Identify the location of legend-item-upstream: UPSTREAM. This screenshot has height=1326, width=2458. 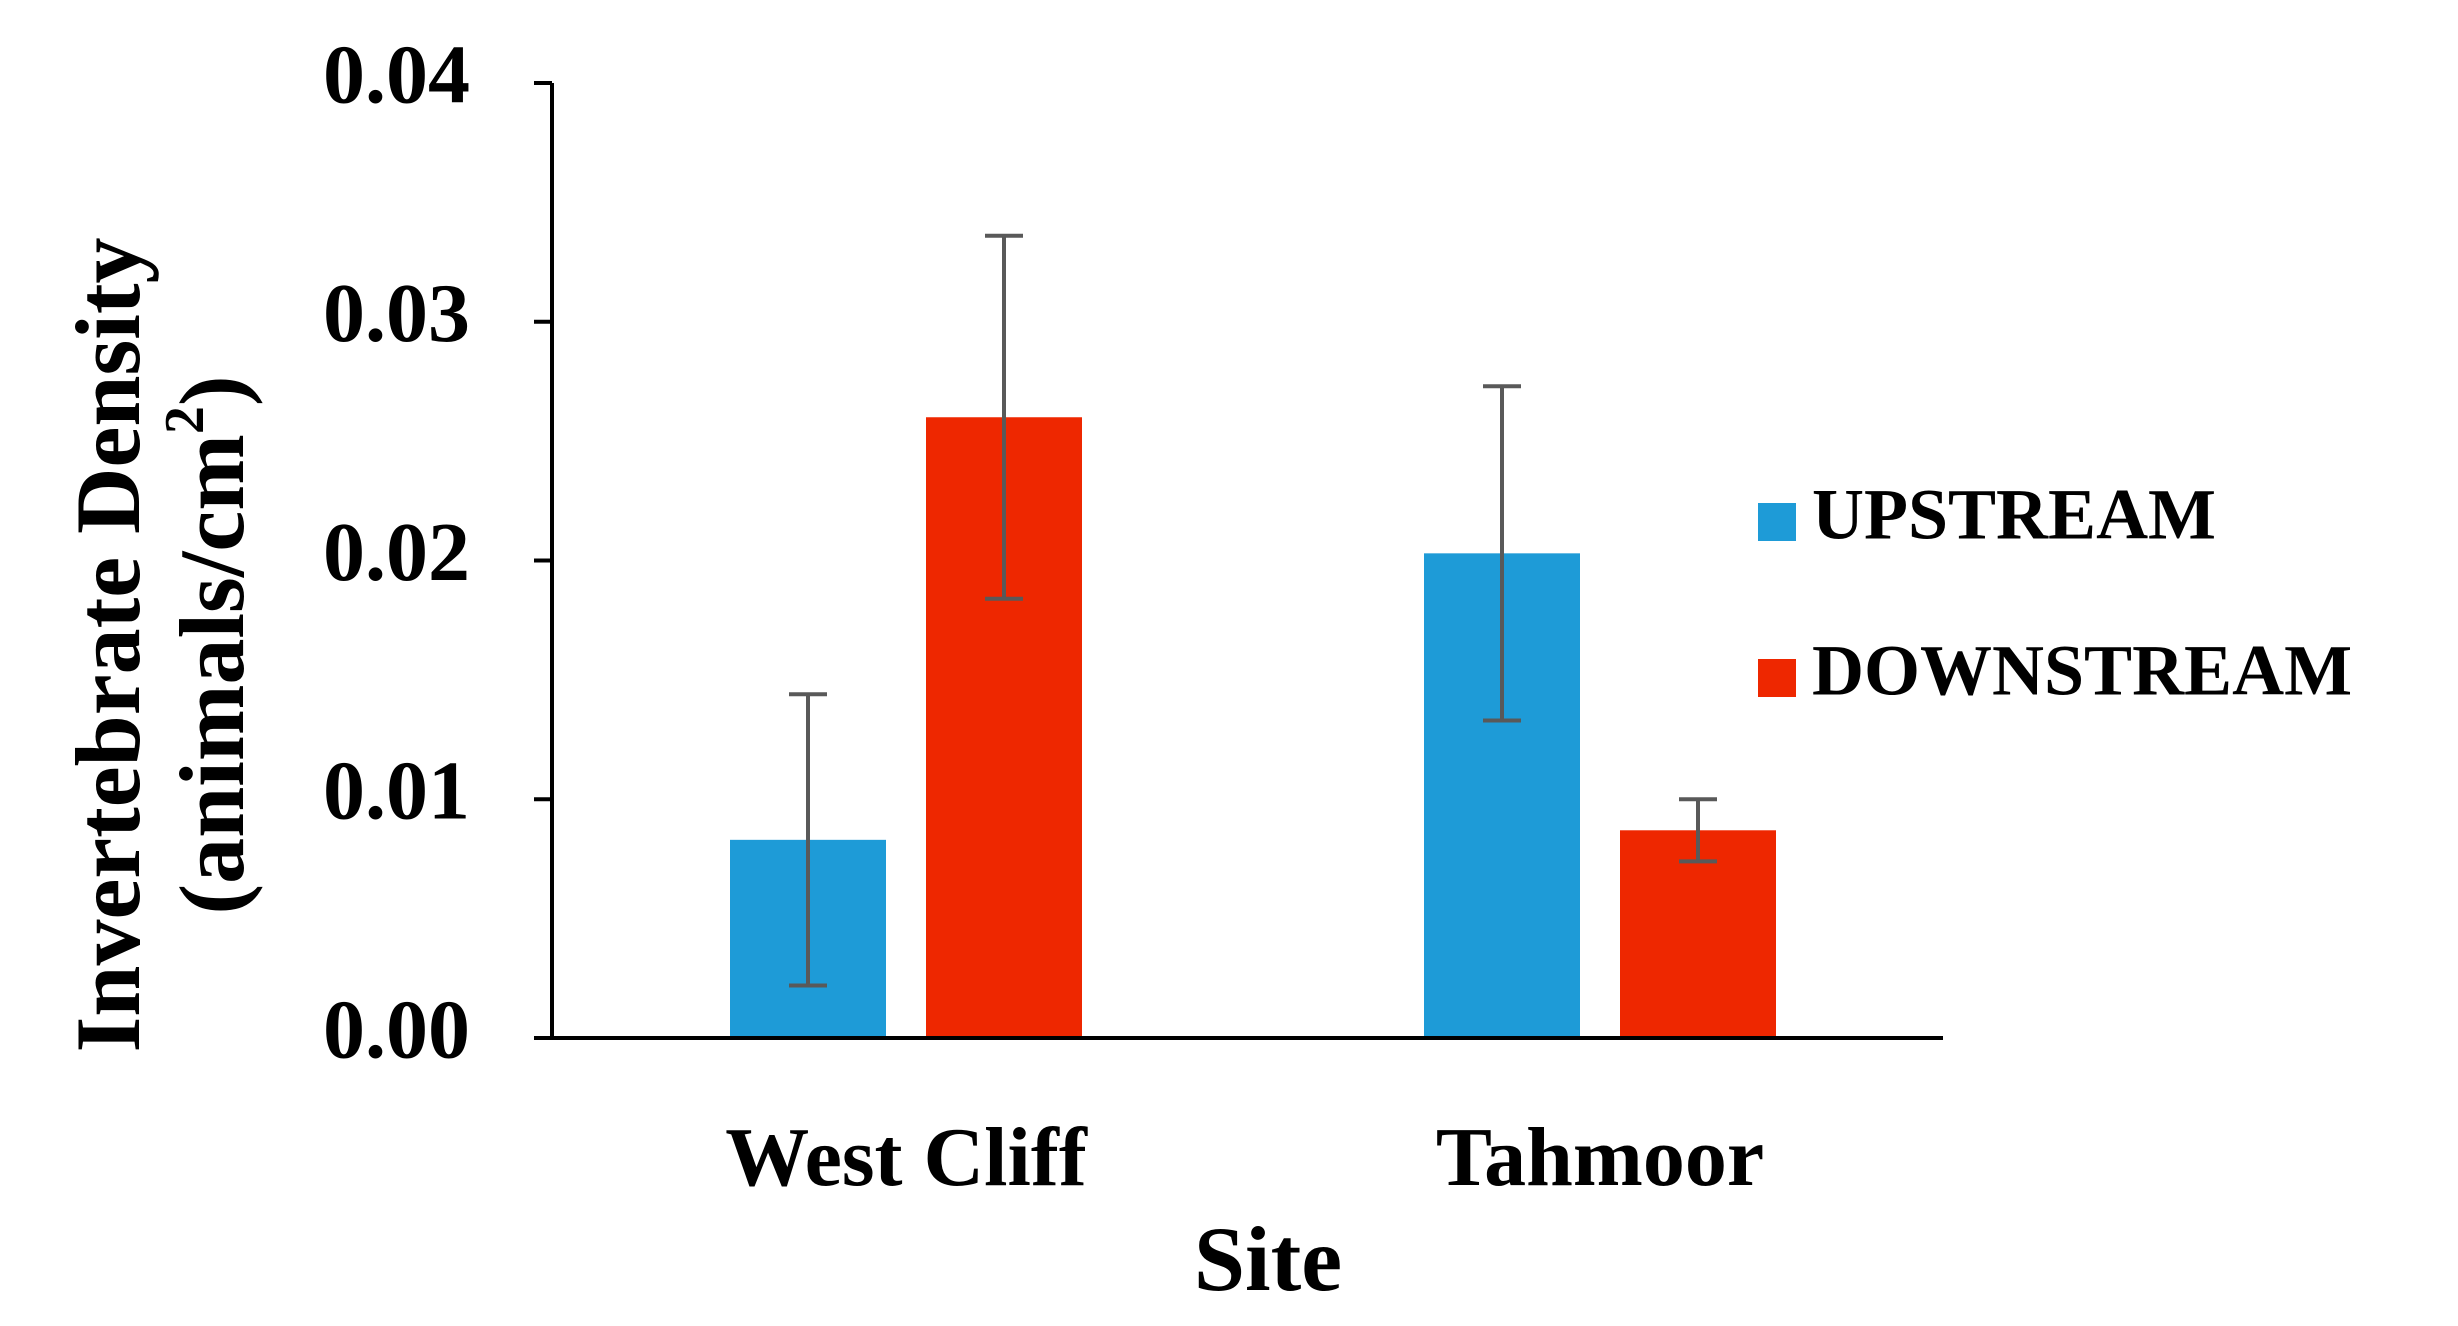
(1987, 515).